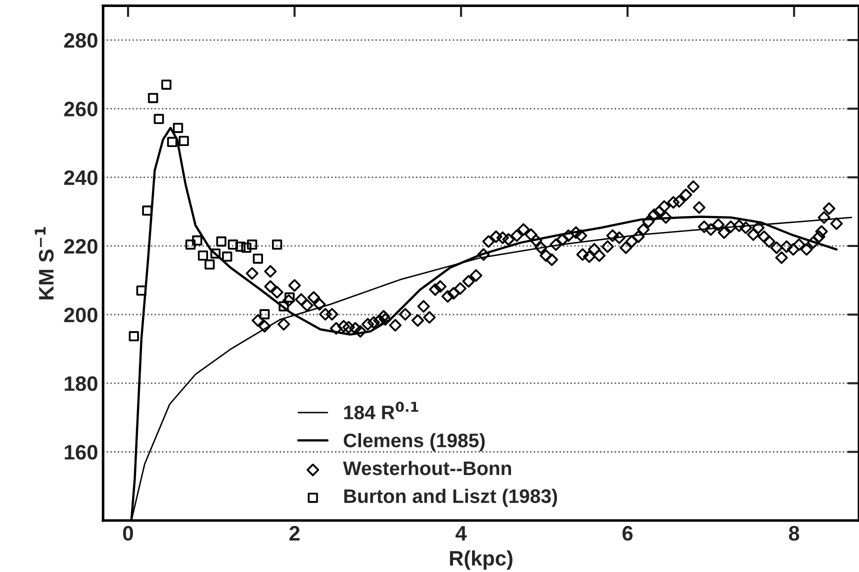 The height and width of the screenshot is (572, 859). What do you see at coordinates (627, 533) in the screenshot?
I see `x-tick-label: 6` at bounding box center [627, 533].